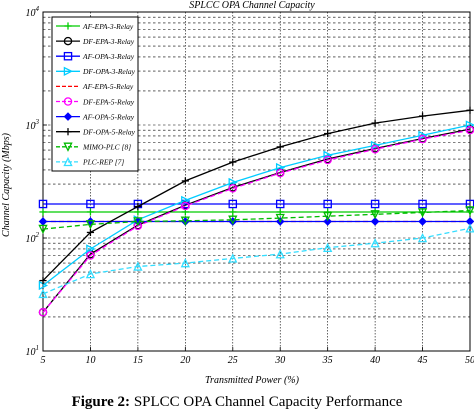 This screenshot has height=413, width=474. I want to click on legend-label: DF-OPA-5-Relay, so click(109, 132).